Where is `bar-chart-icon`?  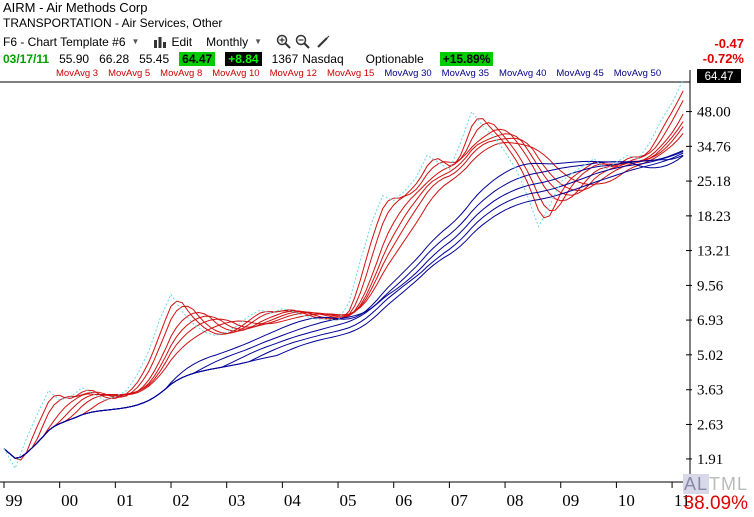 bar-chart-icon is located at coordinates (160, 42).